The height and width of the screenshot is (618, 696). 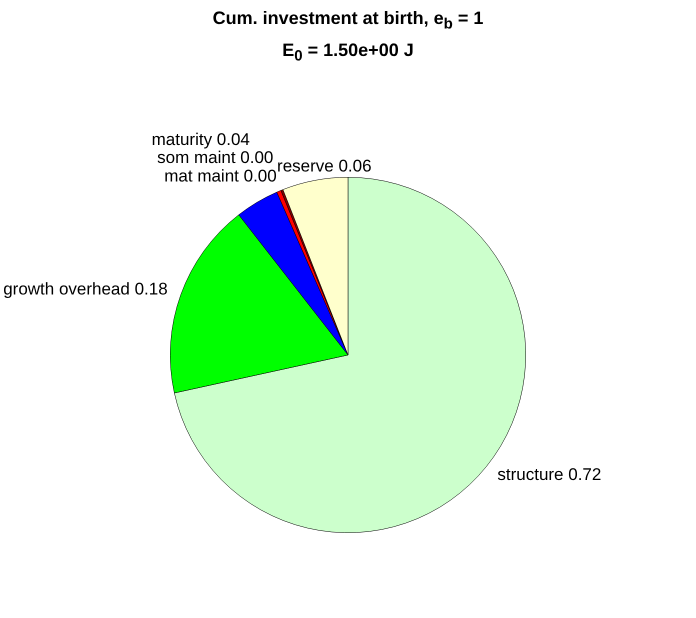 What do you see at coordinates (549, 474) in the screenshot?
I see `slice-label: structure 0.72` at bounding box center [549, 474].